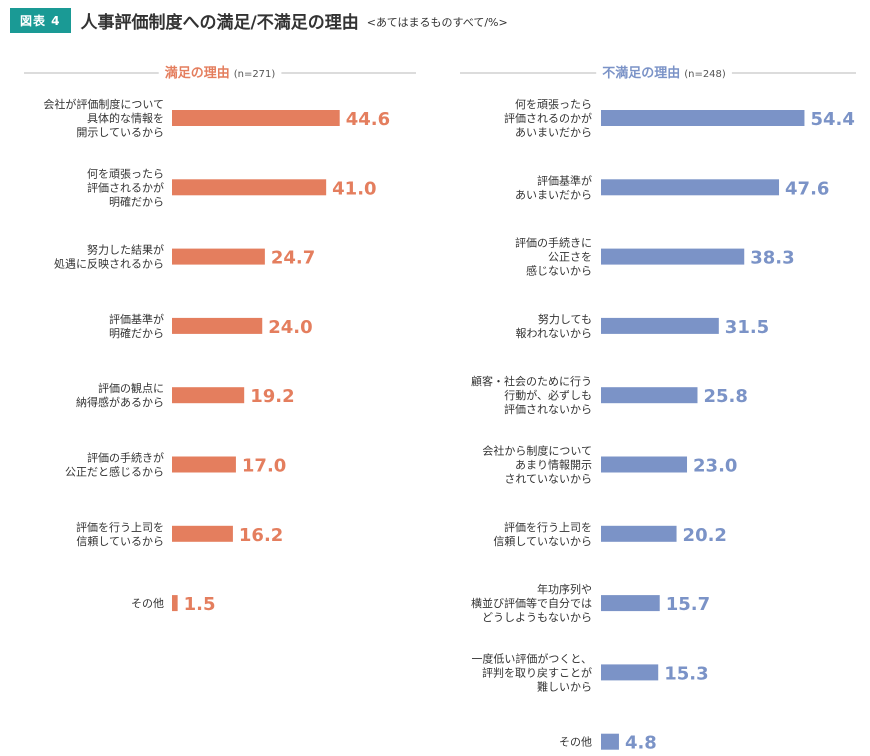 This screenshot has width=870, height=756. Describe the element at coordinates (40, 20) in the screenshot. I see `figure-badge: 図表 4` at that location.